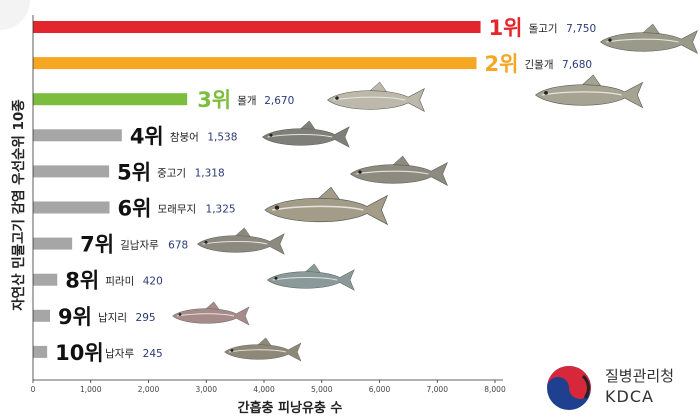 The height and width of the screenshot is (420, 700). I want to click on x-axis-title: 간흡충 피낭유충 수, so click(290, 408).